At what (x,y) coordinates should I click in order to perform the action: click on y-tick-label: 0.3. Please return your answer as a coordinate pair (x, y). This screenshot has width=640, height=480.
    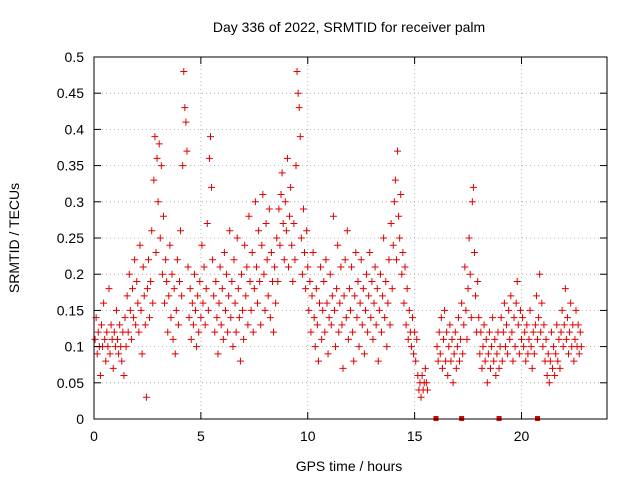
    Looking at the image, I should click on (75, 202).